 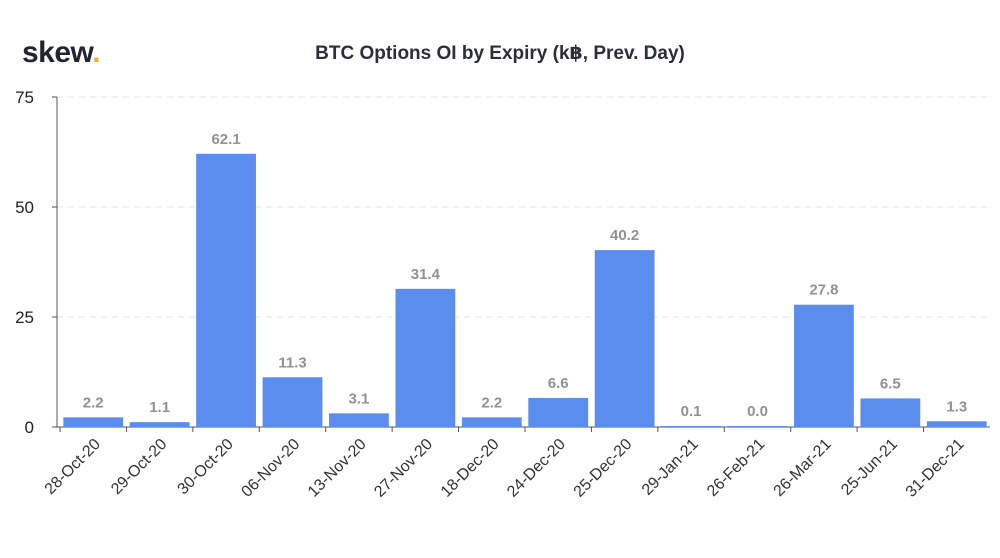 I want to click on skew-logo: skew., so click(x=61, y=53).